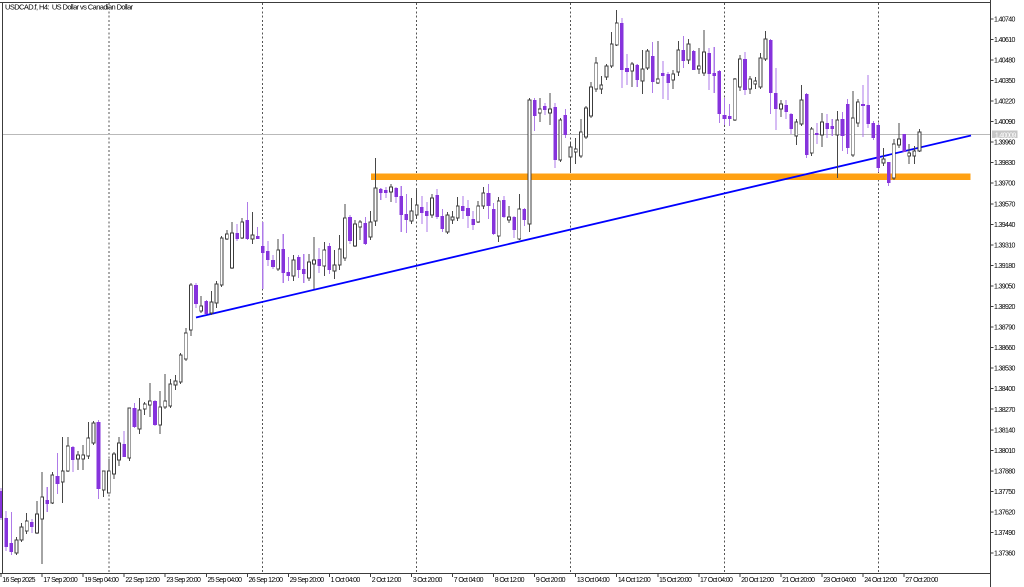 The height and width of the screenshot is (587, 1024). I want to click on svg-text: 1.40009, so click(1006, 135).